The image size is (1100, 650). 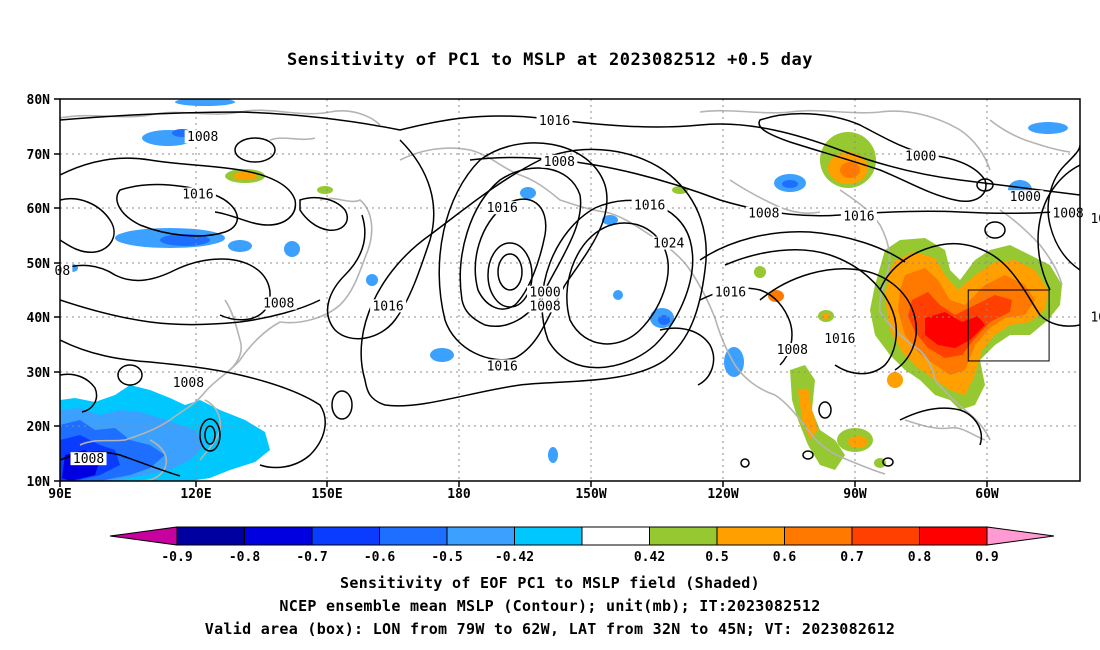 I want to click on colorbar-label: -0.7, so click(x=311, y=557).